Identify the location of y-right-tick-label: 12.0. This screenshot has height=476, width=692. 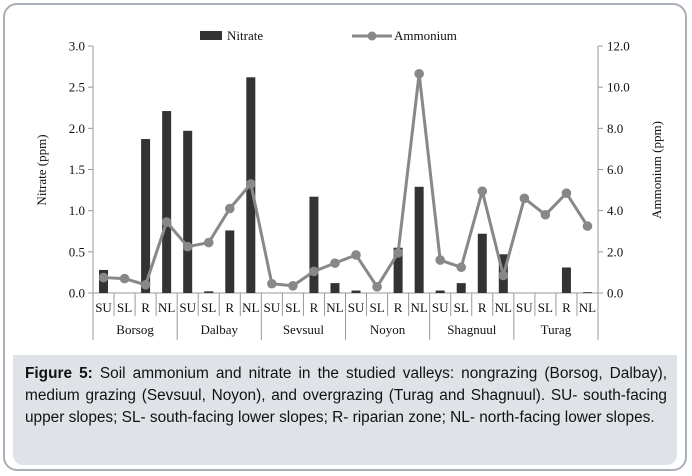
(618, 46).